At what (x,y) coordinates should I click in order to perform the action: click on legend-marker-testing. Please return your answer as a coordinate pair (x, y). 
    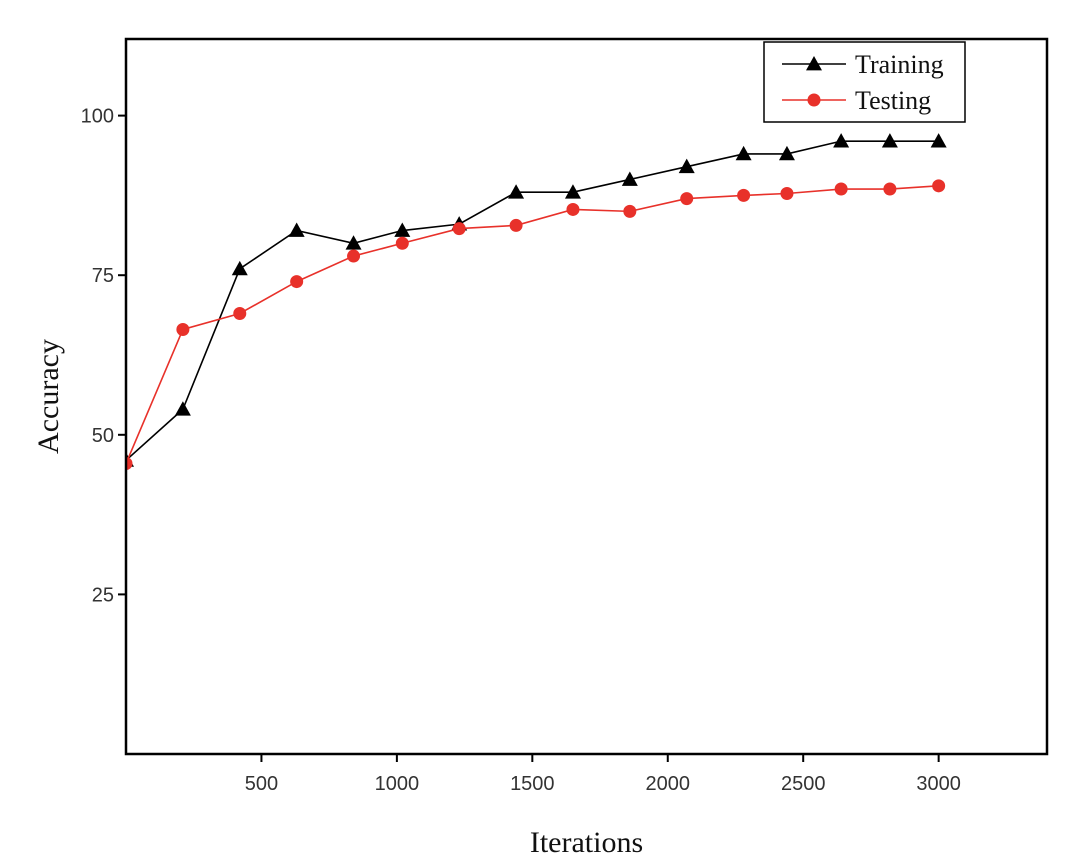
    Looking at the image, I should click on (814, 100).